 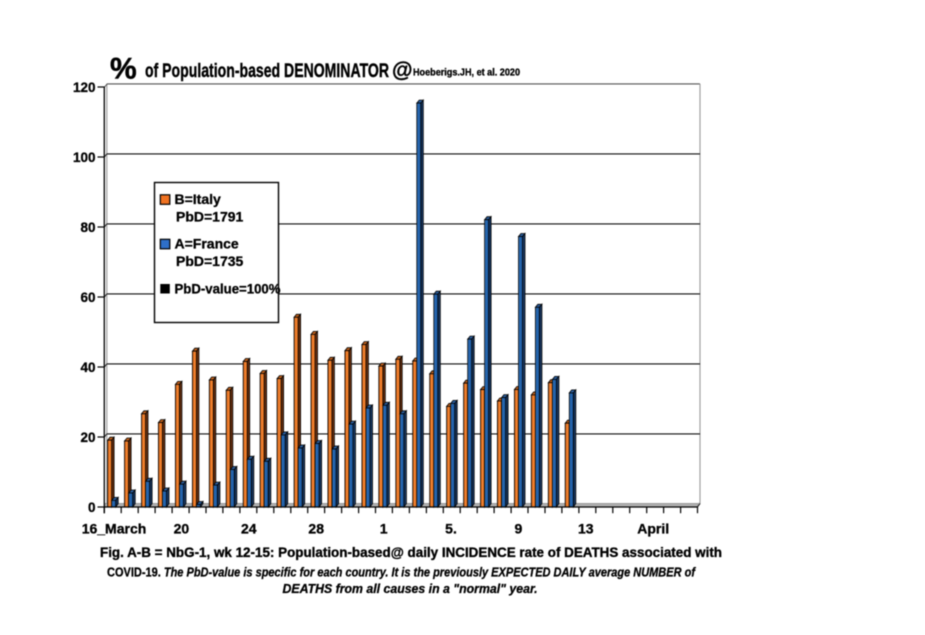 What do you see at coordinates (228, 289) in the screenshot?
I see `svg-text: PbD-value=100%` at bounding box center [228, 289].